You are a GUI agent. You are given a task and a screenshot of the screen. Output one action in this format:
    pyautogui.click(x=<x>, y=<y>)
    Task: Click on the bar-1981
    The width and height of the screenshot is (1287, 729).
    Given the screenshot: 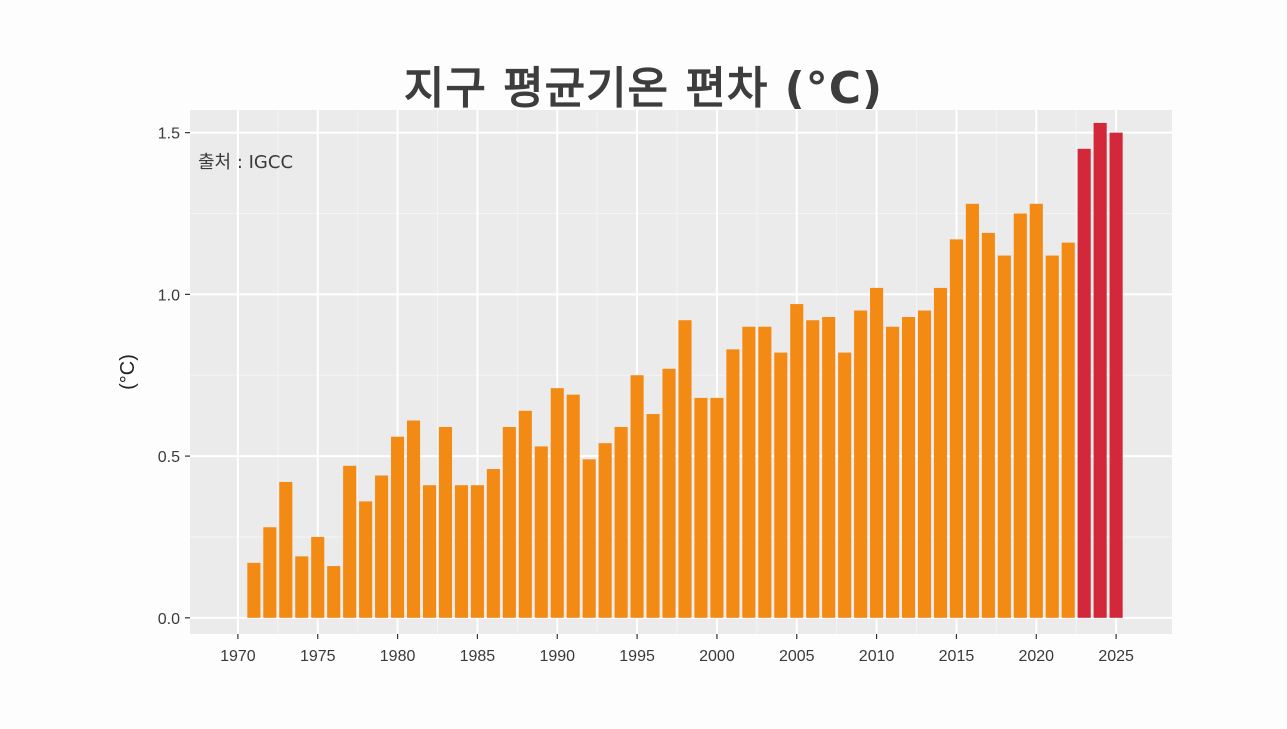 What is the action you would take?
    pyautogui.click(x=414, y=519)
    